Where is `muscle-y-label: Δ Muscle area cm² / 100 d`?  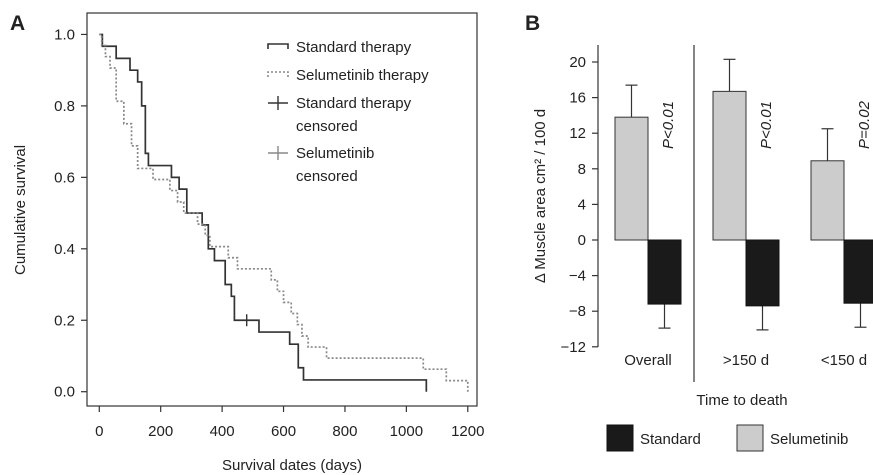 muscle-y-label: Δ Muscle area cm² / 100 d is located at coordinates (540, 196).